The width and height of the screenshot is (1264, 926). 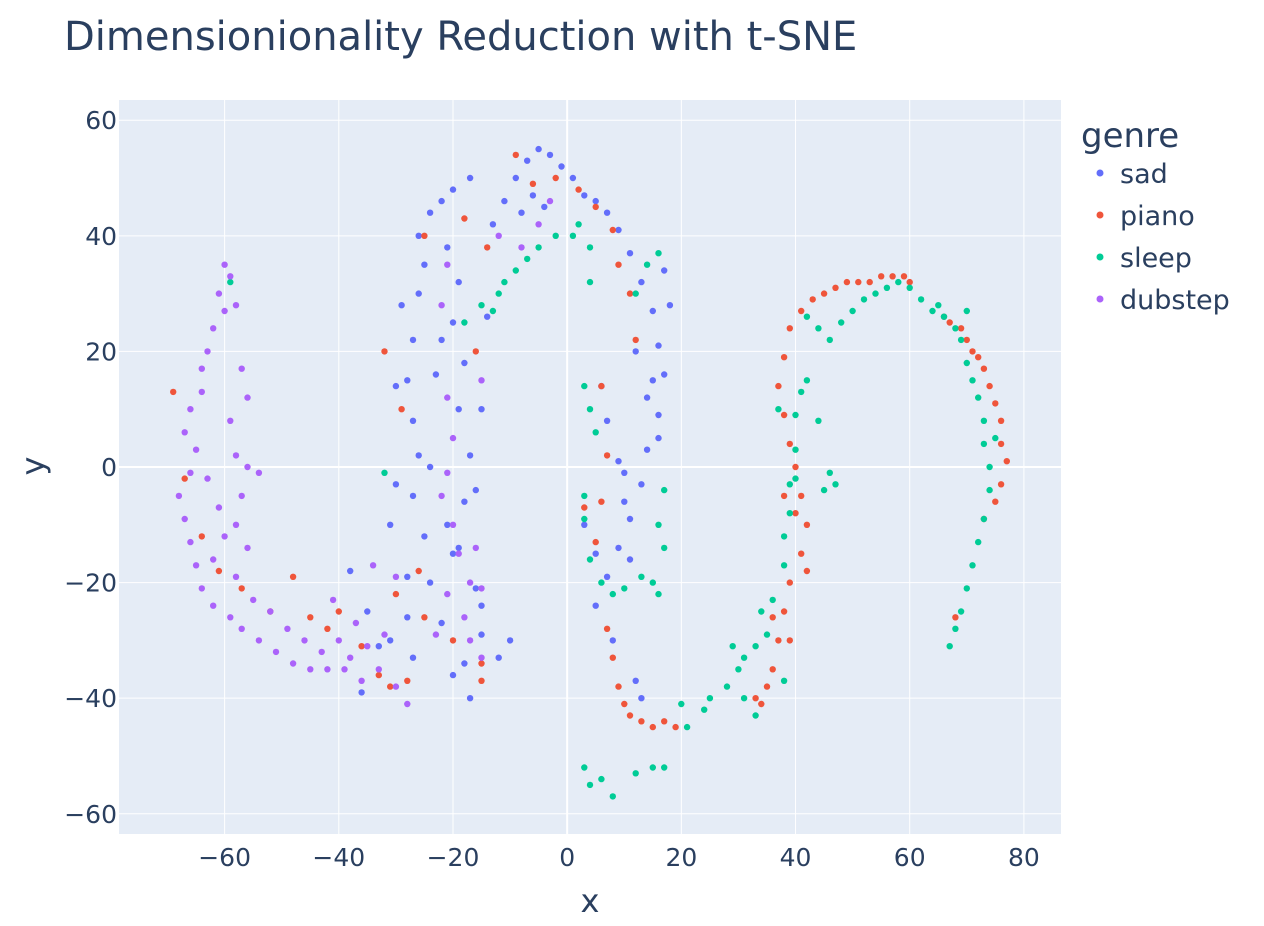 What do you see at coordinates (224, 857) in the screenshot?
I see `x-tick-label: −60` at bounding box center [224, 857].